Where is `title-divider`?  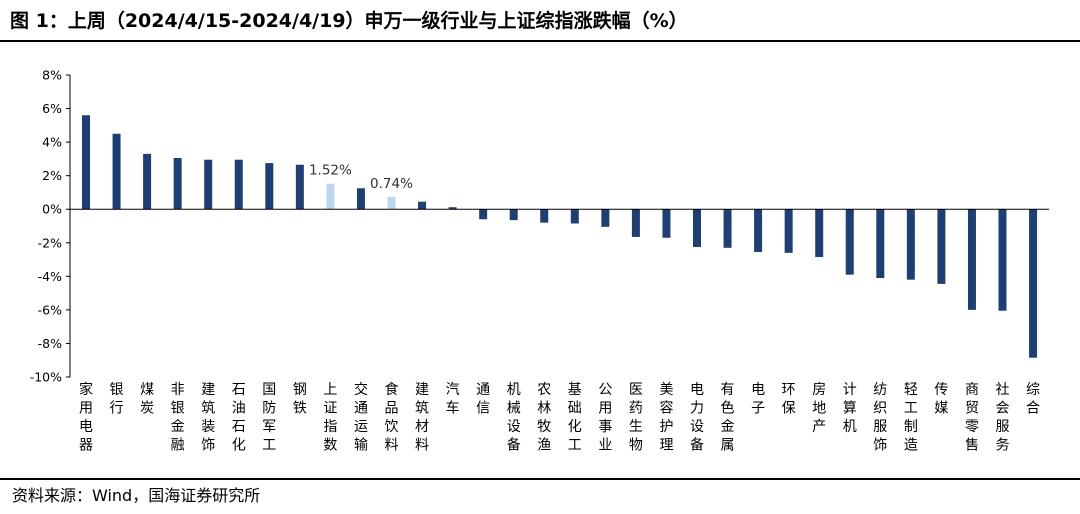
title-divider is located at coordinates (540, 41).